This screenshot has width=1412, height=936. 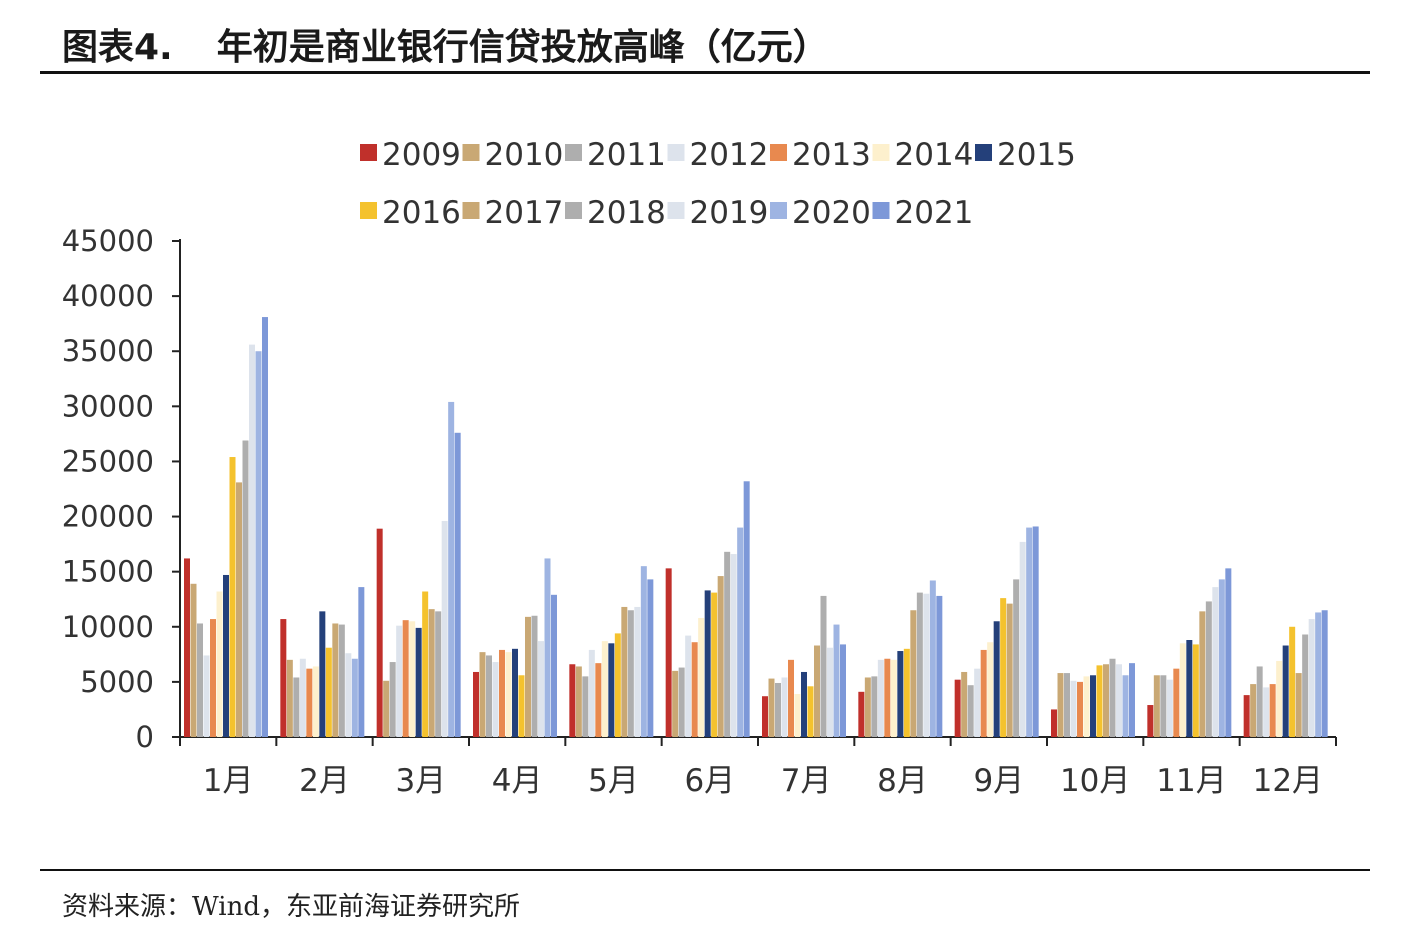 I want to click on x-label-8月: 8月, so click(x=902, y=781).